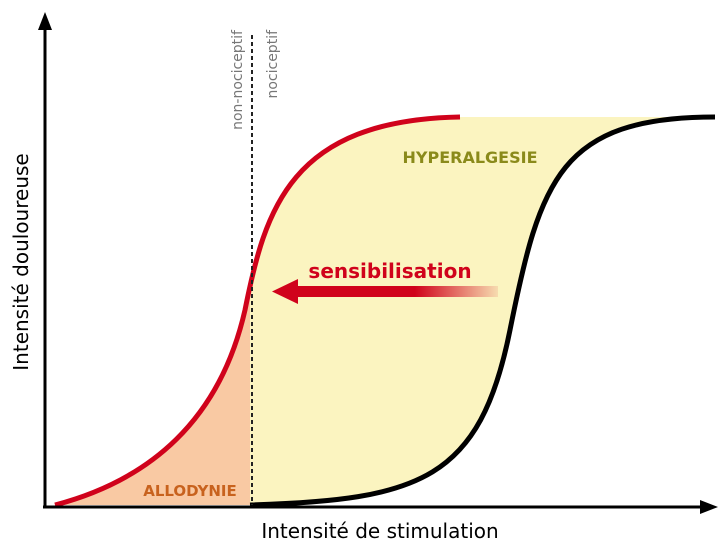 The height and width of the screenshot is (546, 720). I want to click on y-axis-label: Intensité douloureuse, so click(21, 261).